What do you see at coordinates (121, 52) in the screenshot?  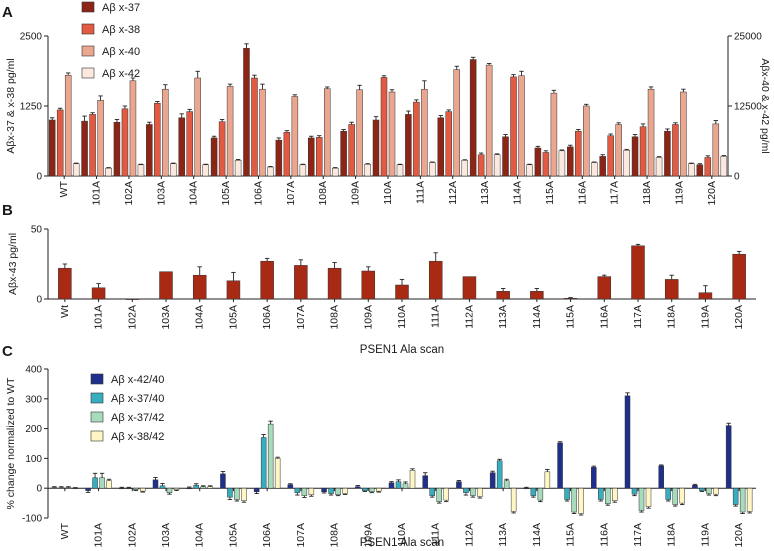 I see `legend-label: Aβ x-40` at bounding box center [121, 52].